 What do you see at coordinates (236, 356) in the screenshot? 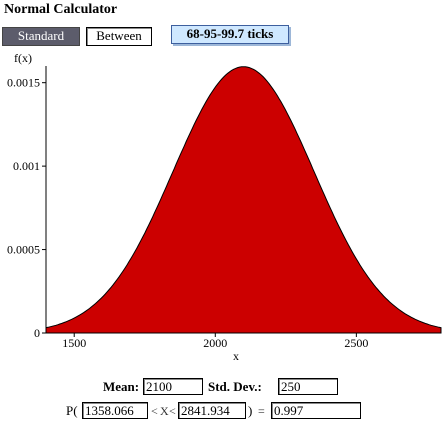
I see `x-axis-label: x` at bounding box center [236, 356].